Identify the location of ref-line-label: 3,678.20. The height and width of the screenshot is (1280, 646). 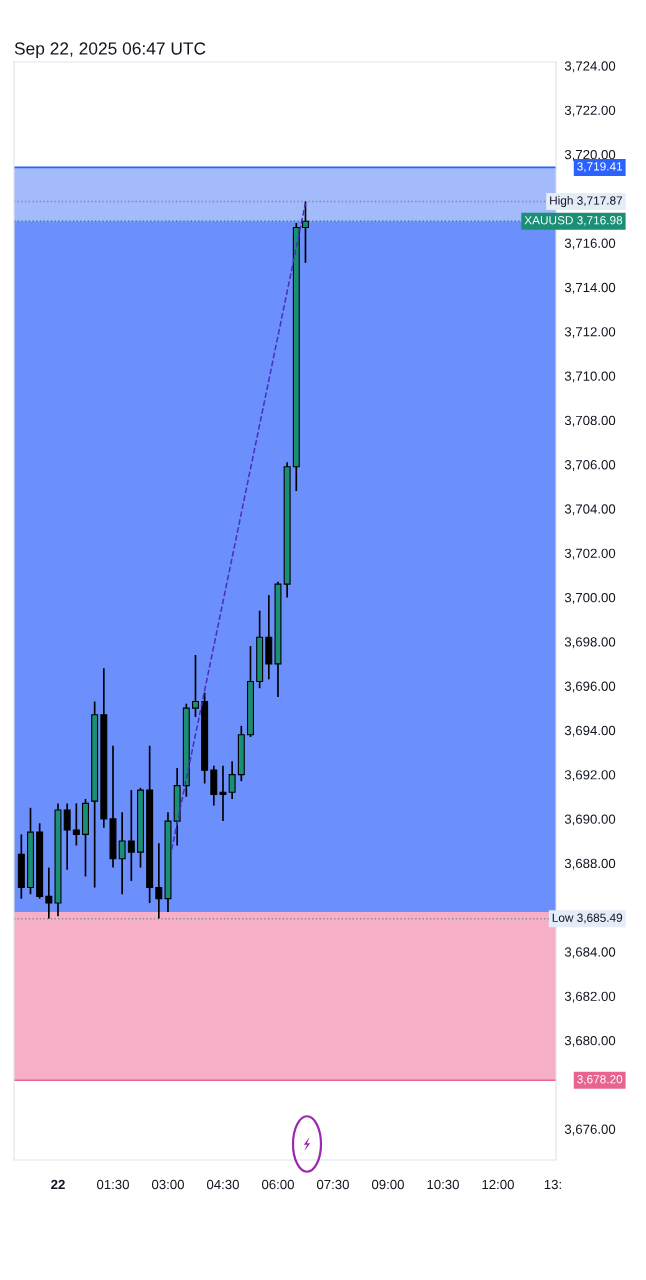
(600, 1080).